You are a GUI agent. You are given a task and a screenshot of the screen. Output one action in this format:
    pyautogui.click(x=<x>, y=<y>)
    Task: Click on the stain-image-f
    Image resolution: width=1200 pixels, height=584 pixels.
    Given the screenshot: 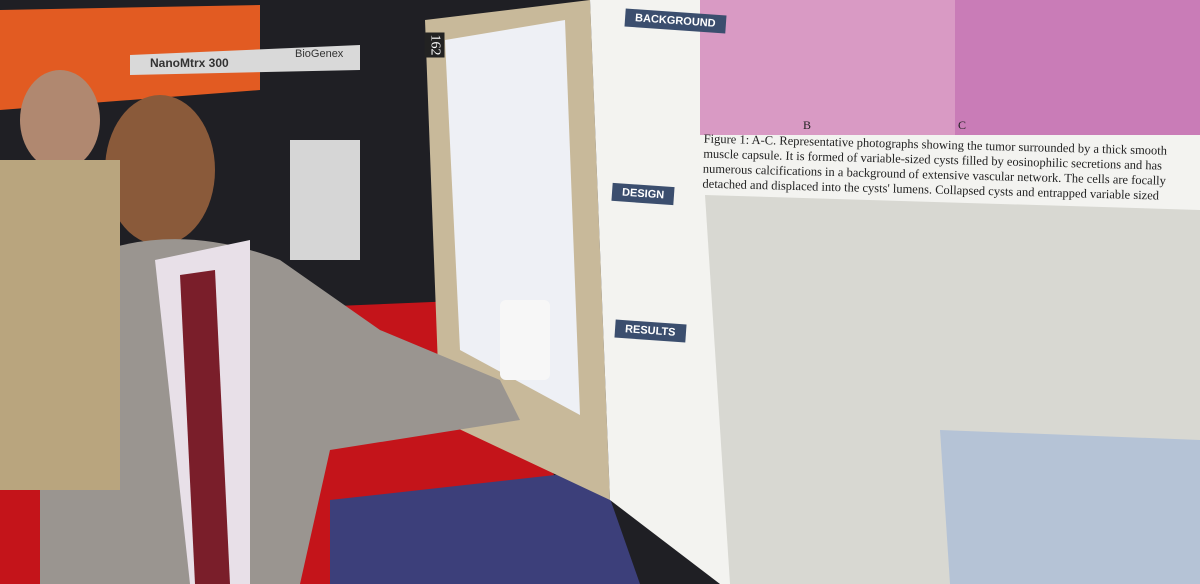 What is the action you would take?
    pyautogui.click(x=1070, y=507)
    